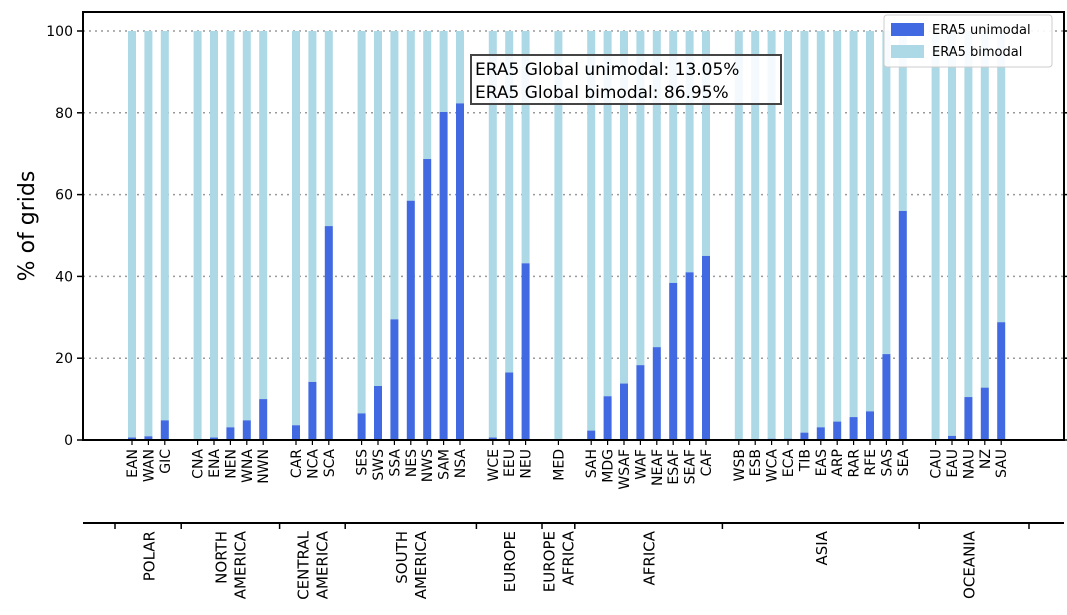 The image size is (1067, 615). I want to click on bar-unimodal-wna, so click(246, 430).